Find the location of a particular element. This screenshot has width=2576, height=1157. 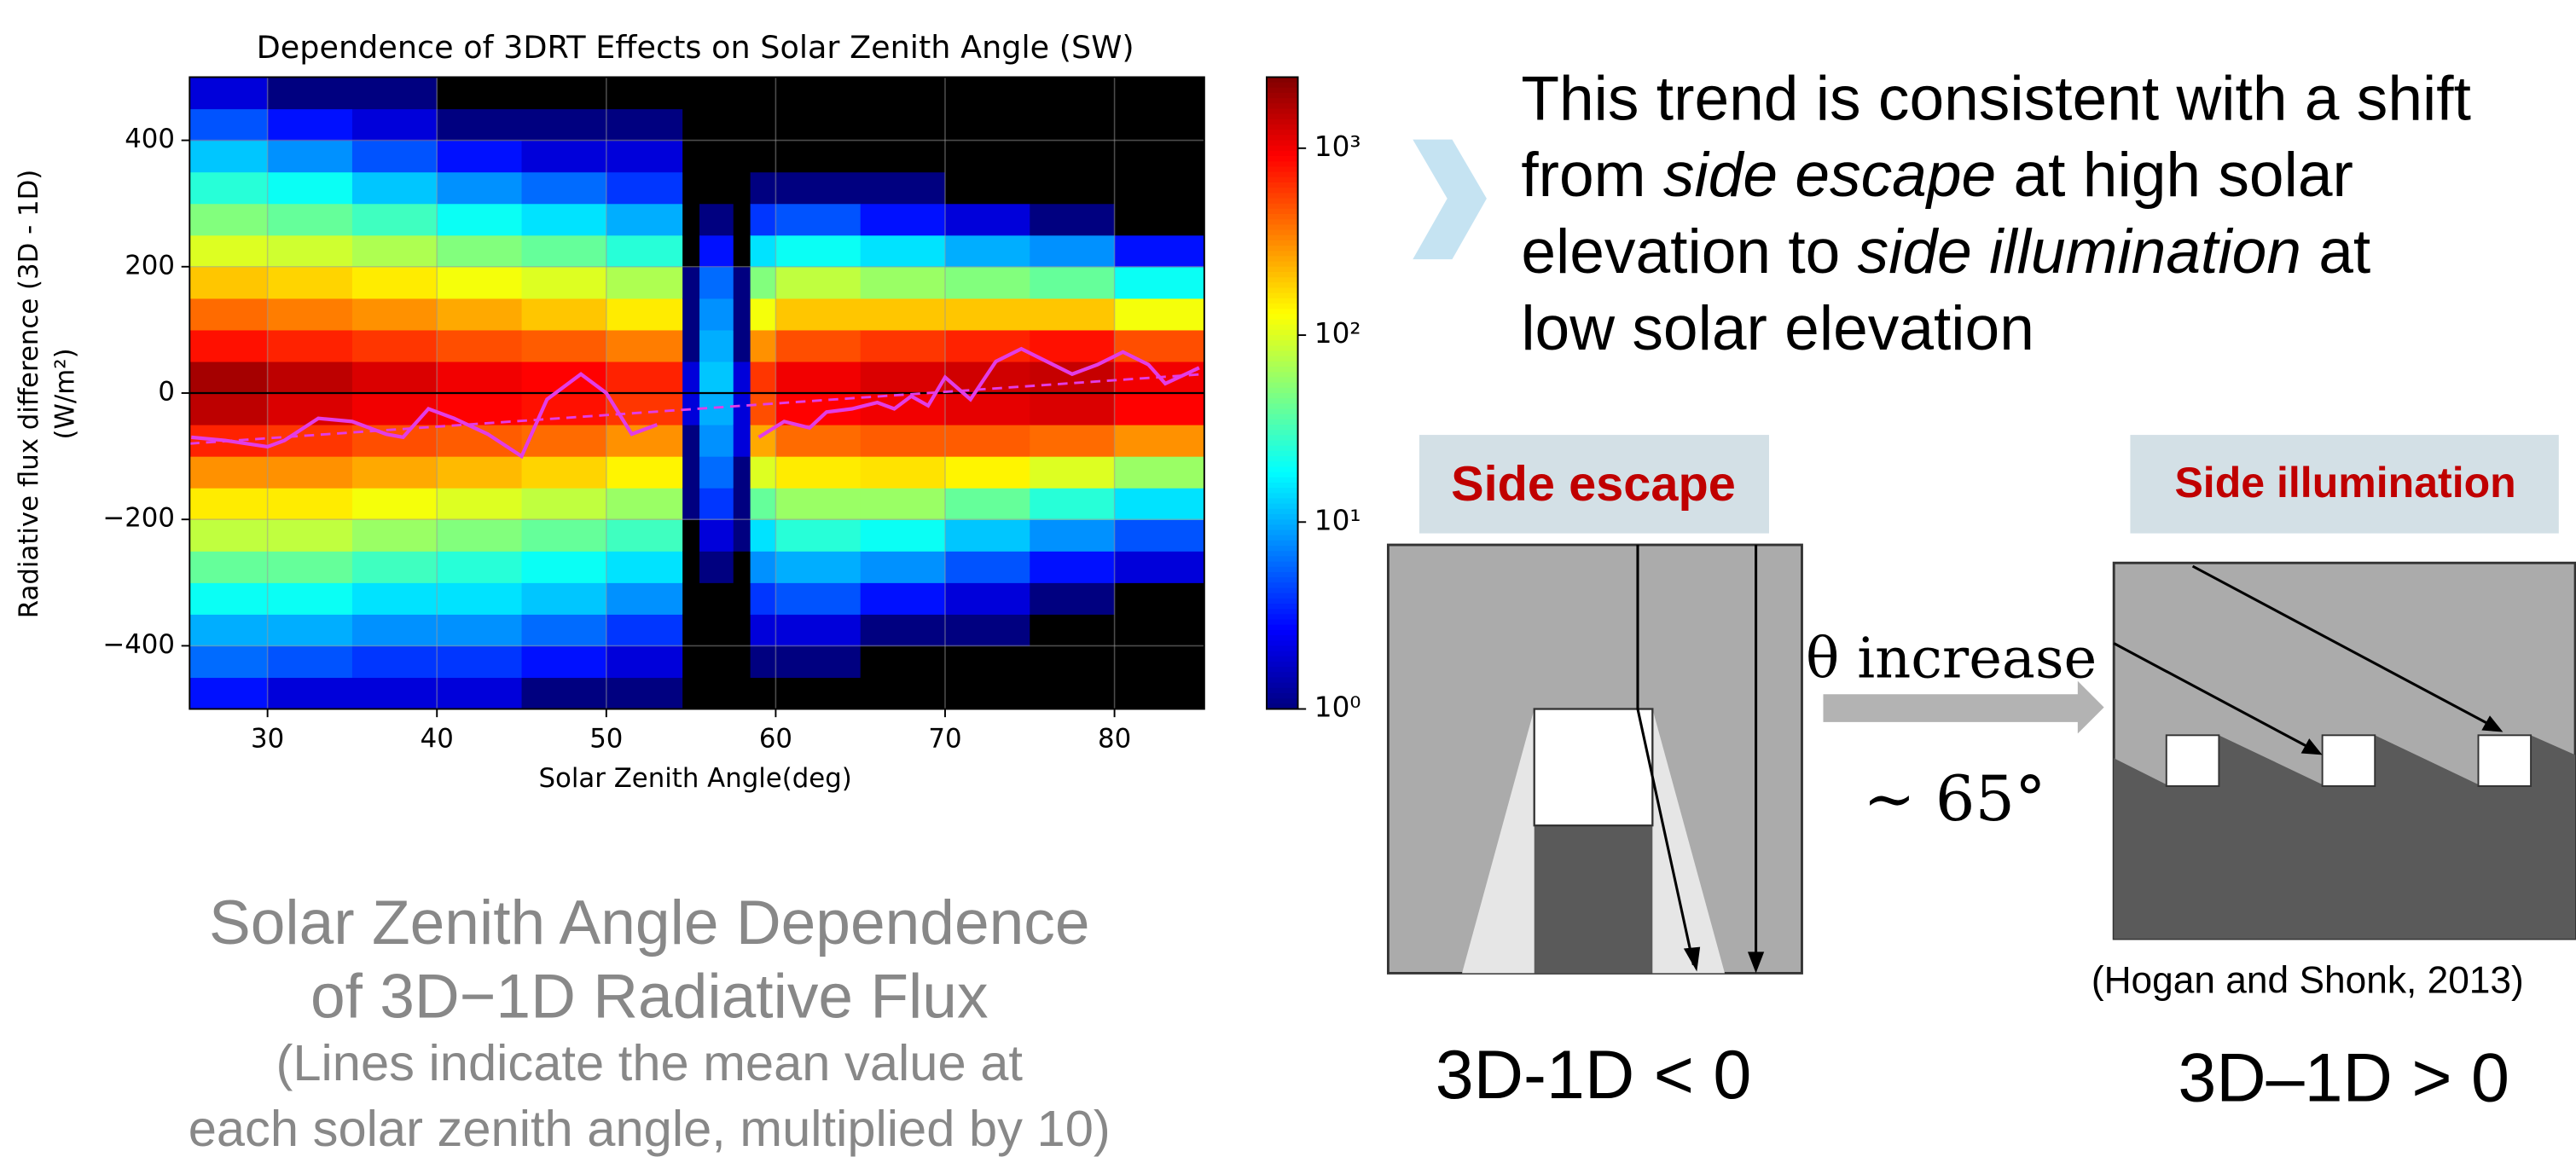

statement-text: This trend is consistent with a shift is located at coordinates (1996, 99).